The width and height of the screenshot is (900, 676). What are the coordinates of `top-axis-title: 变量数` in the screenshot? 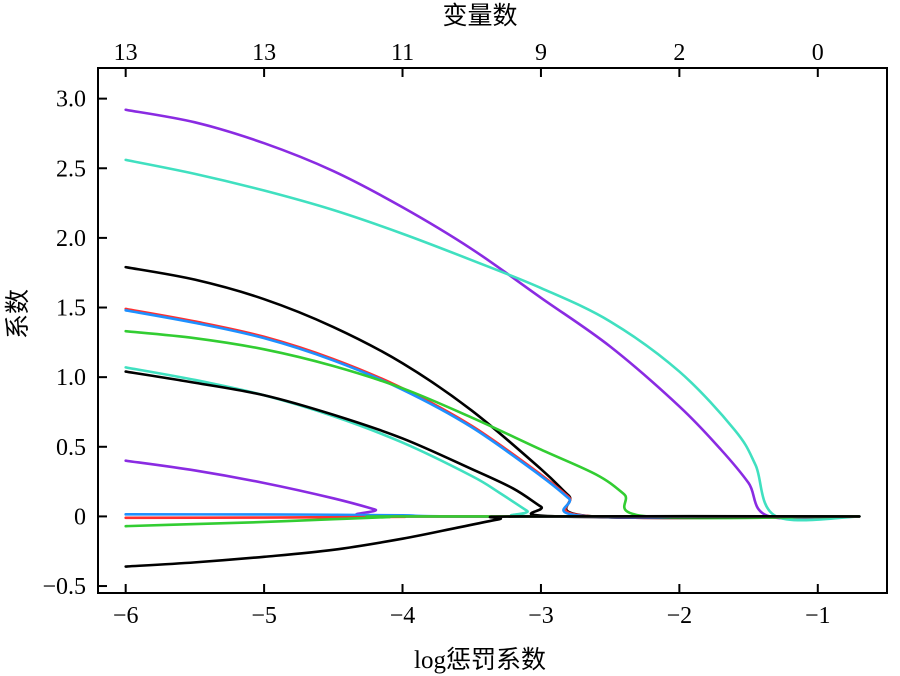 It's located at (479, 15).